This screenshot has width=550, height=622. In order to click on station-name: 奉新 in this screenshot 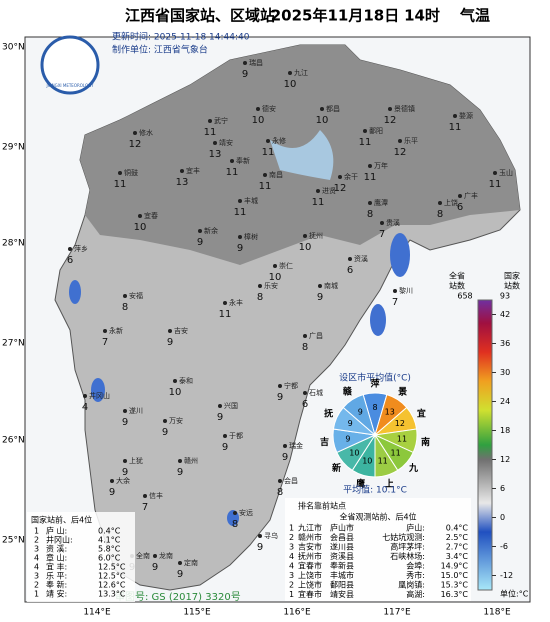, I will do `click(243, 160)`.